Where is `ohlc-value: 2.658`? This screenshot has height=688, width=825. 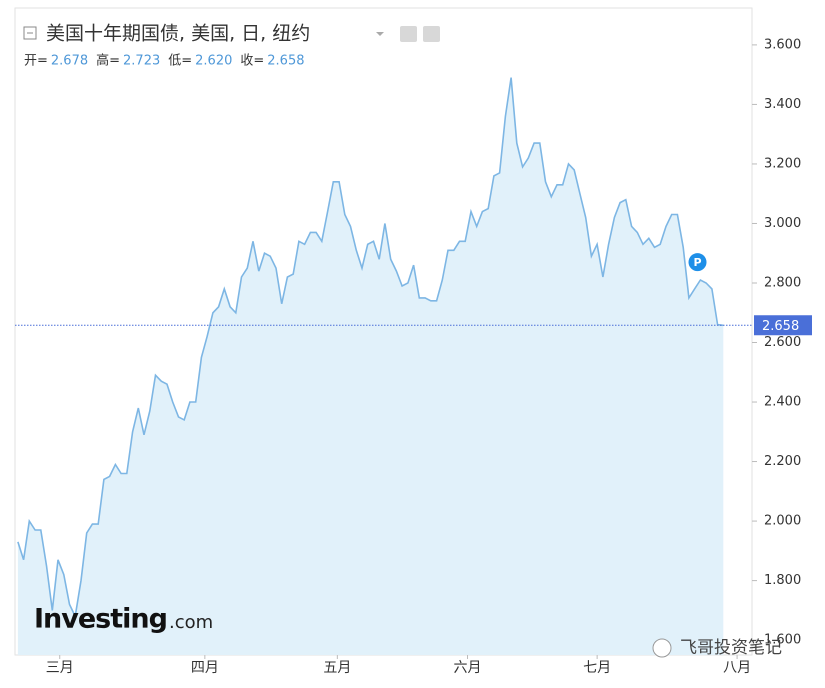
ohlc-value: 2.658 is located at coordinates (285, 61).